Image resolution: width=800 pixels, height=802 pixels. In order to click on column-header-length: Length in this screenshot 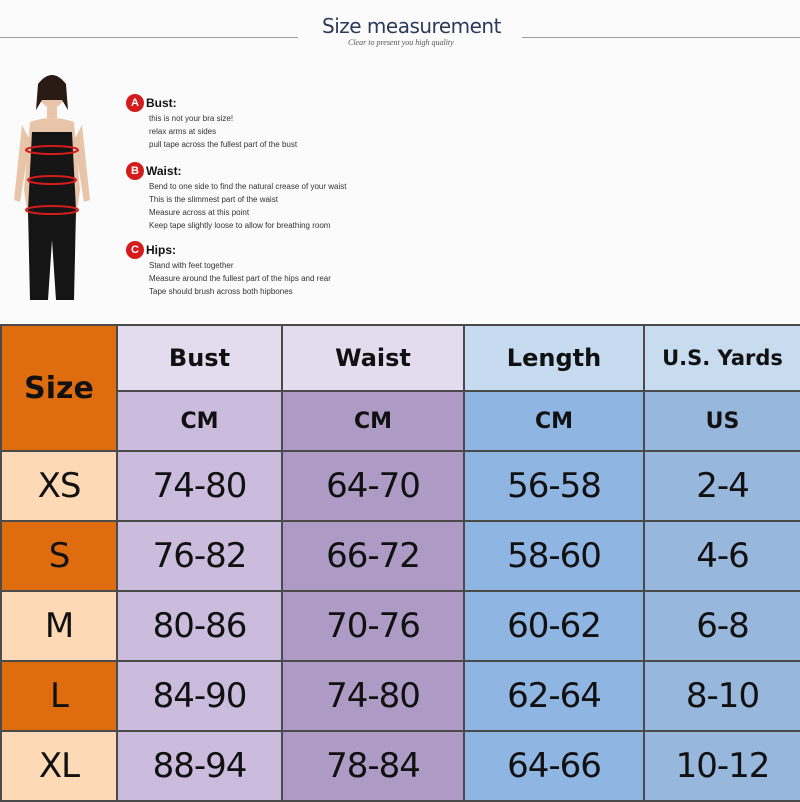, I will do `click(554, 358)`.